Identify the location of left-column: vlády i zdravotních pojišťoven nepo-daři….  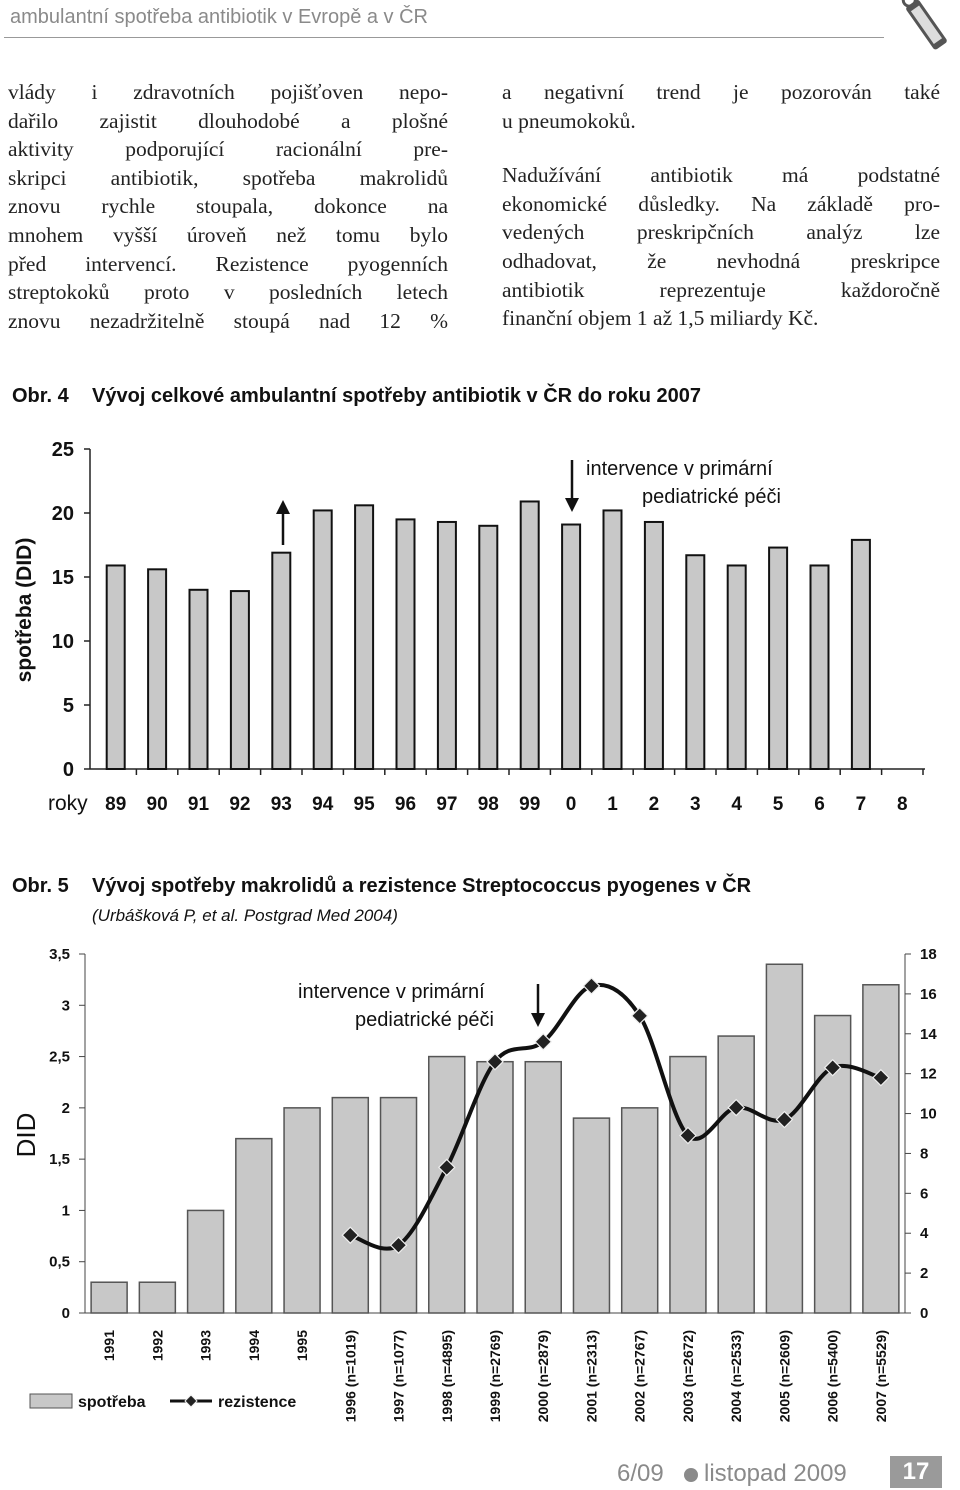
(228, 206).